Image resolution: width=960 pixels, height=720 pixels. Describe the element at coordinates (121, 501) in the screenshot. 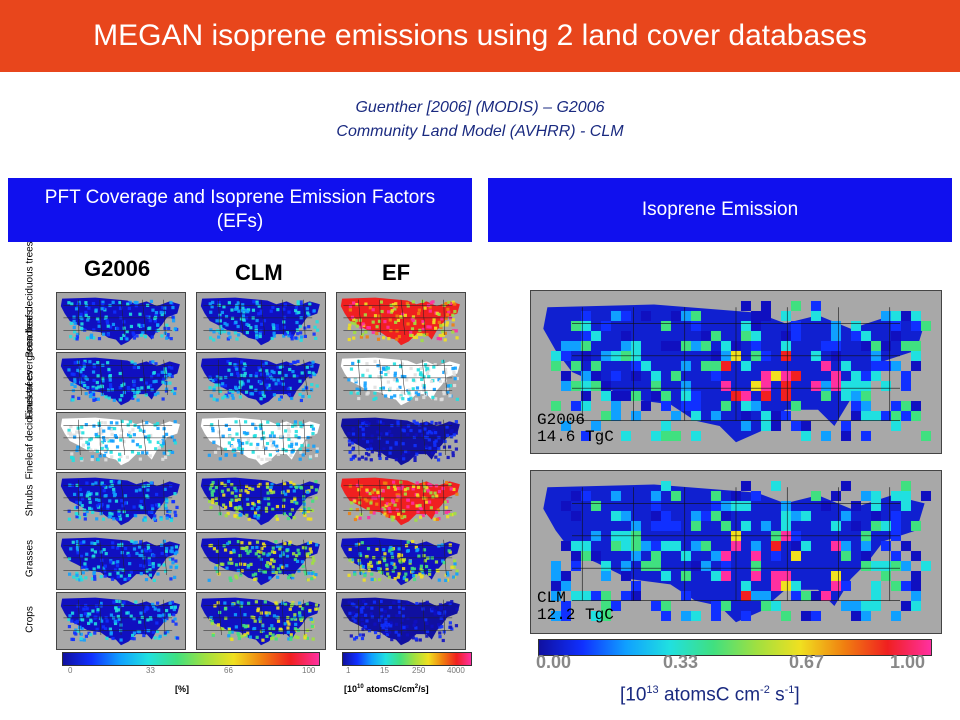

I see `map-shrubs-g2006` at that location.